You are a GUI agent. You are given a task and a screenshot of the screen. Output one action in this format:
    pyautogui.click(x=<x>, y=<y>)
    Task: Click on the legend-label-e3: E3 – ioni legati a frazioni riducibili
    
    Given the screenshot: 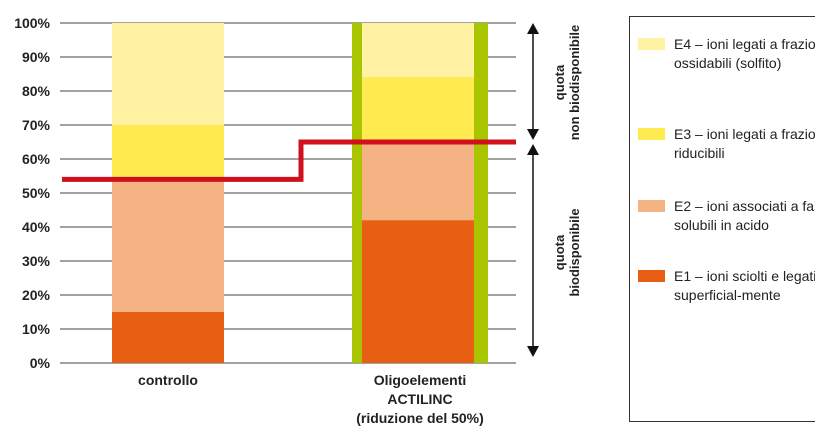 What is the action you would take?
    pyautogui.click(x=744, y=143)
    